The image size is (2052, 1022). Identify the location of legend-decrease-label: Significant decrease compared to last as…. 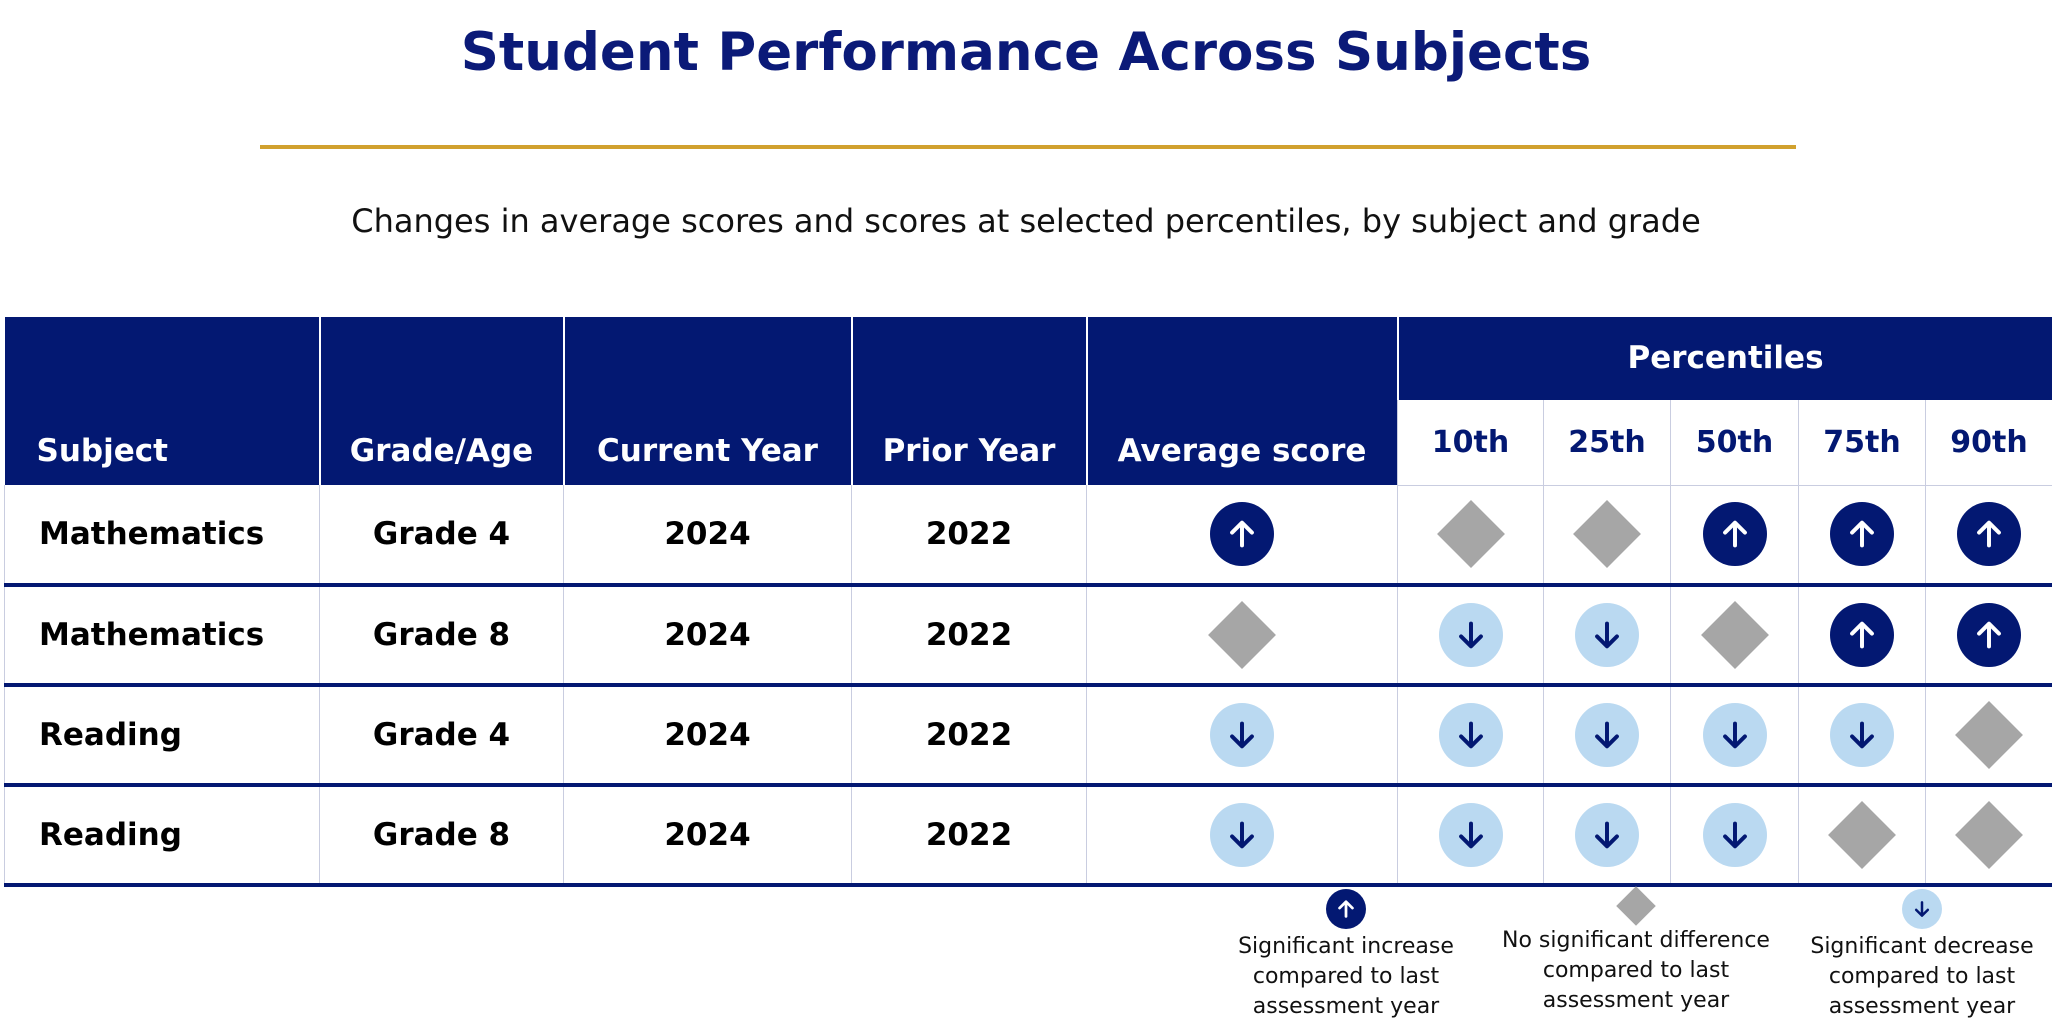
(1922, 977).